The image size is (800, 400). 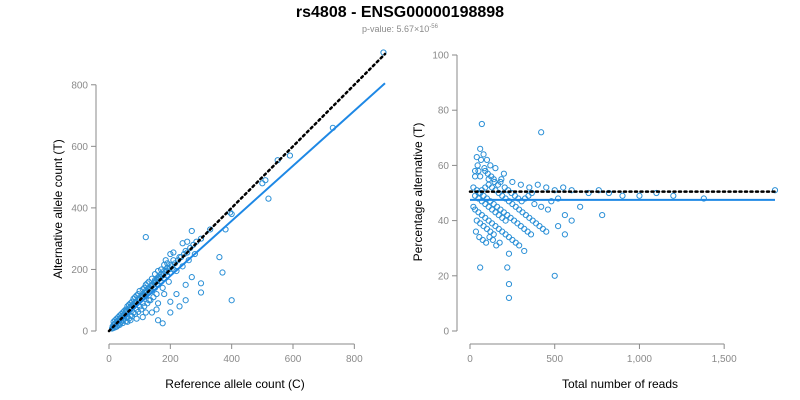 What do you see at coordinates (433, 27) in the screenshot?
I see `p-value-exponent: -56` at bounding box center [433, 27].